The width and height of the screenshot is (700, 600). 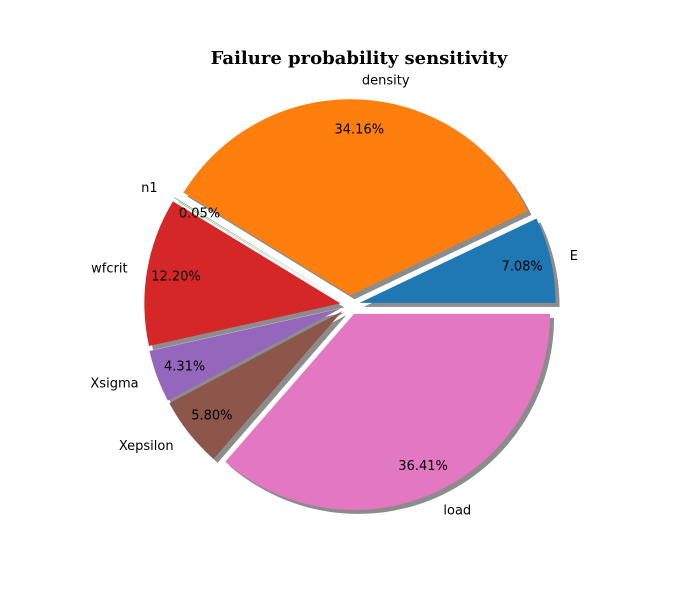 I want to click on slice-xsigma, so click(x=245, y=354).